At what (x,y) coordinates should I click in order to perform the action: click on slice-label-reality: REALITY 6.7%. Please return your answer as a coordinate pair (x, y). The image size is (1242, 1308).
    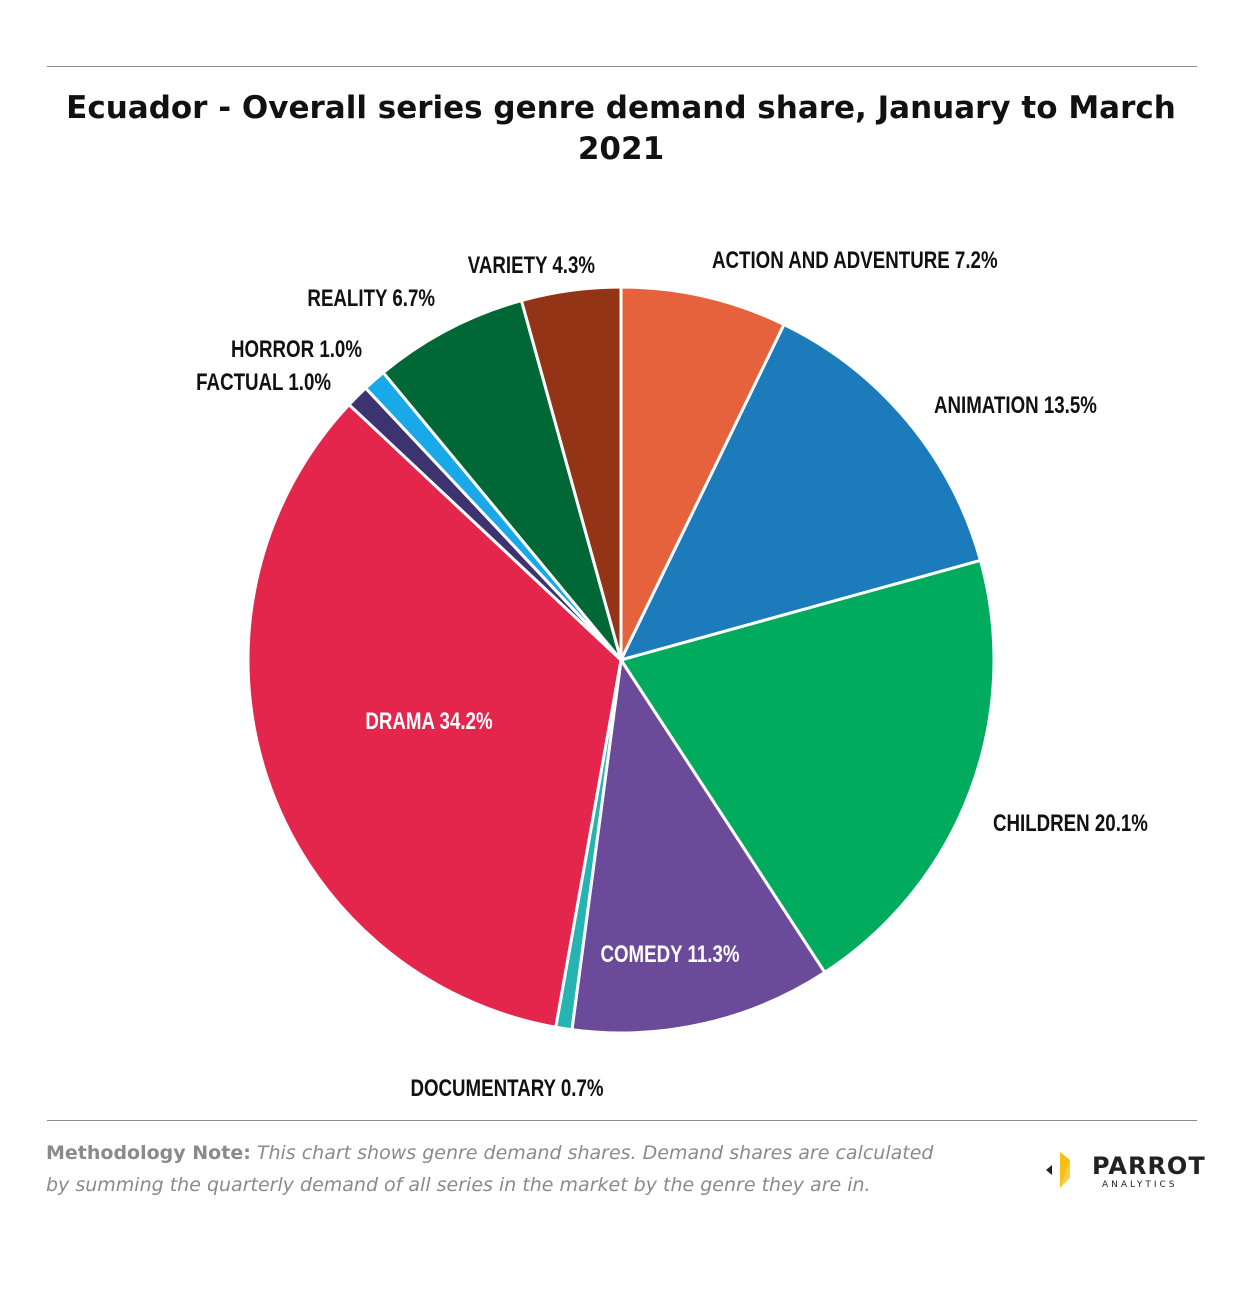
    Looking at the image, I should click on (371, 298).